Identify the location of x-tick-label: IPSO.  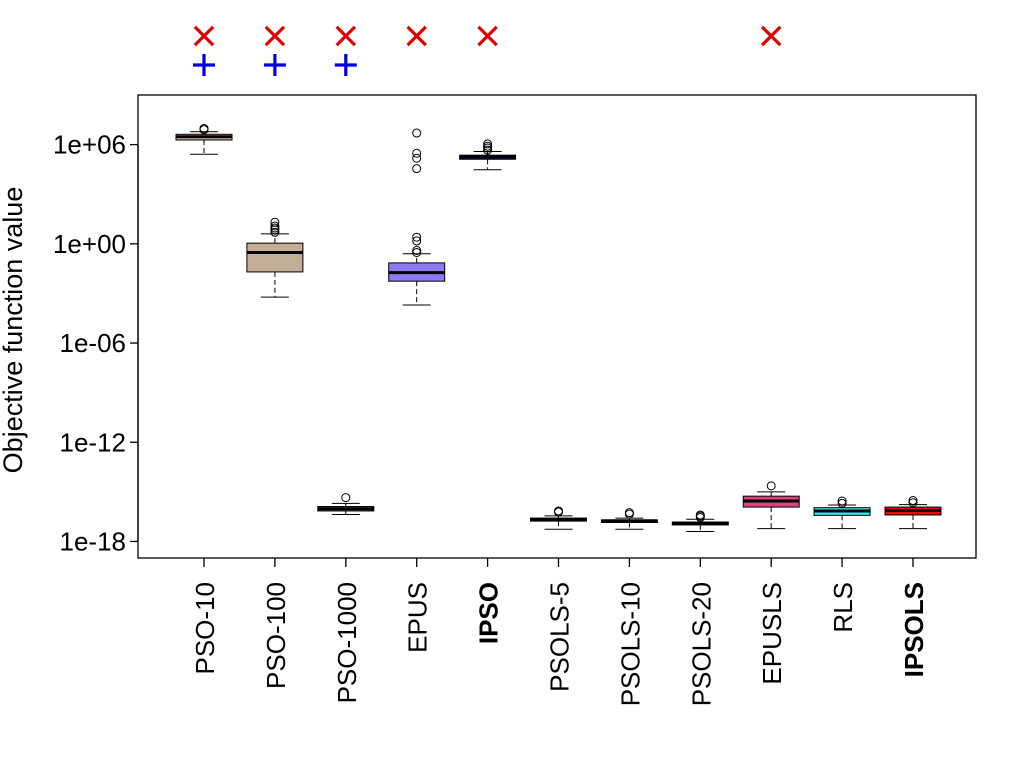
(489, 613).